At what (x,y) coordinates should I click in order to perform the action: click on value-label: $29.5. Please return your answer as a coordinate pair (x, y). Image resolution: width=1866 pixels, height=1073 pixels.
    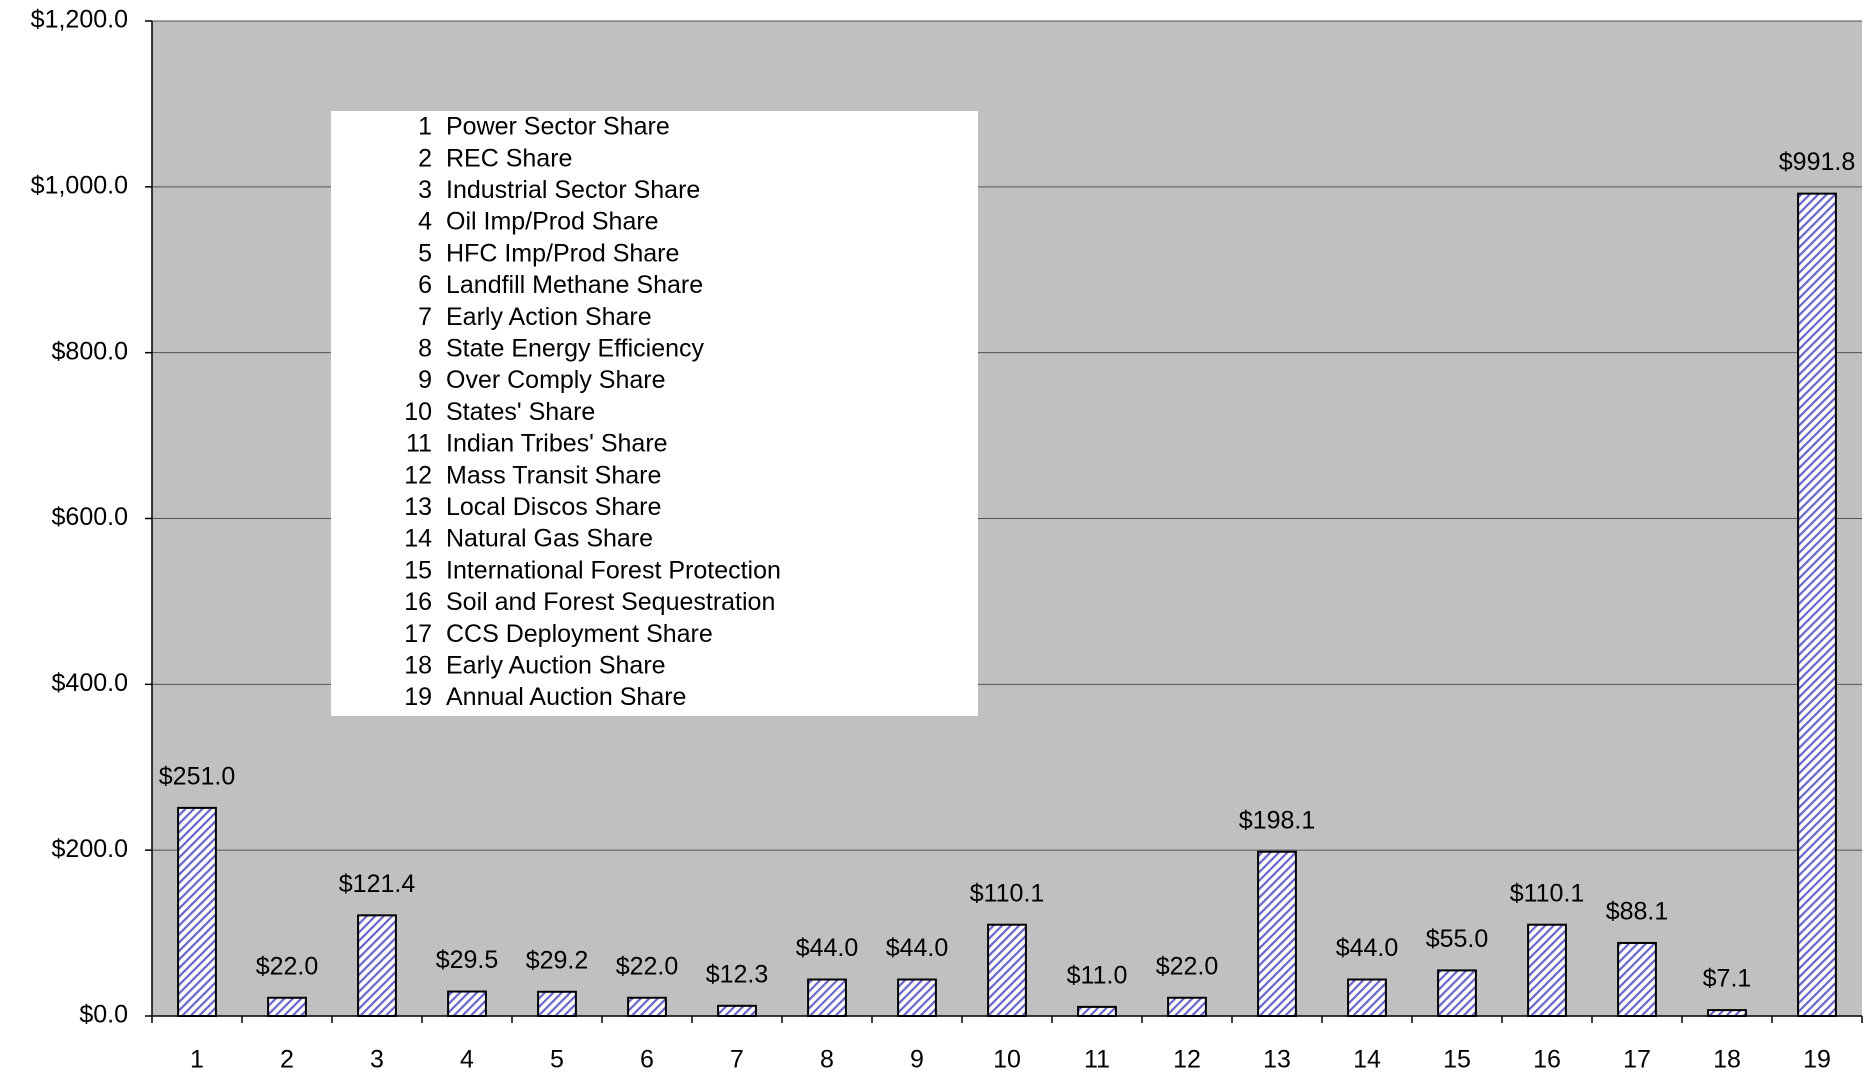
    Looking at the image, I should click on (467, 960).